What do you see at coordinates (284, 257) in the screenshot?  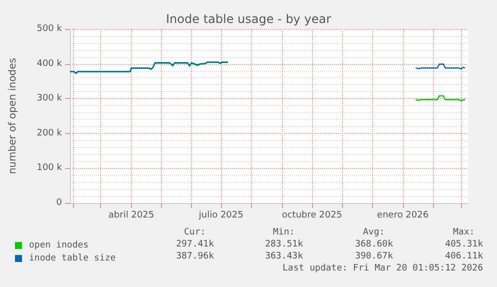 I see `text: 363.43k` at bounding box center [284, 257].